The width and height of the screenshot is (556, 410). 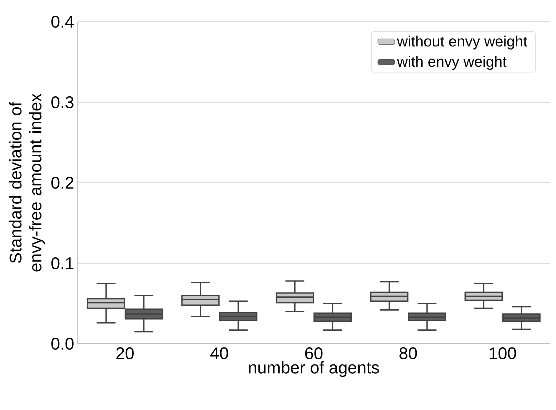 I want to click on y-tick-label: 0.3, so click(x=63, y=102).